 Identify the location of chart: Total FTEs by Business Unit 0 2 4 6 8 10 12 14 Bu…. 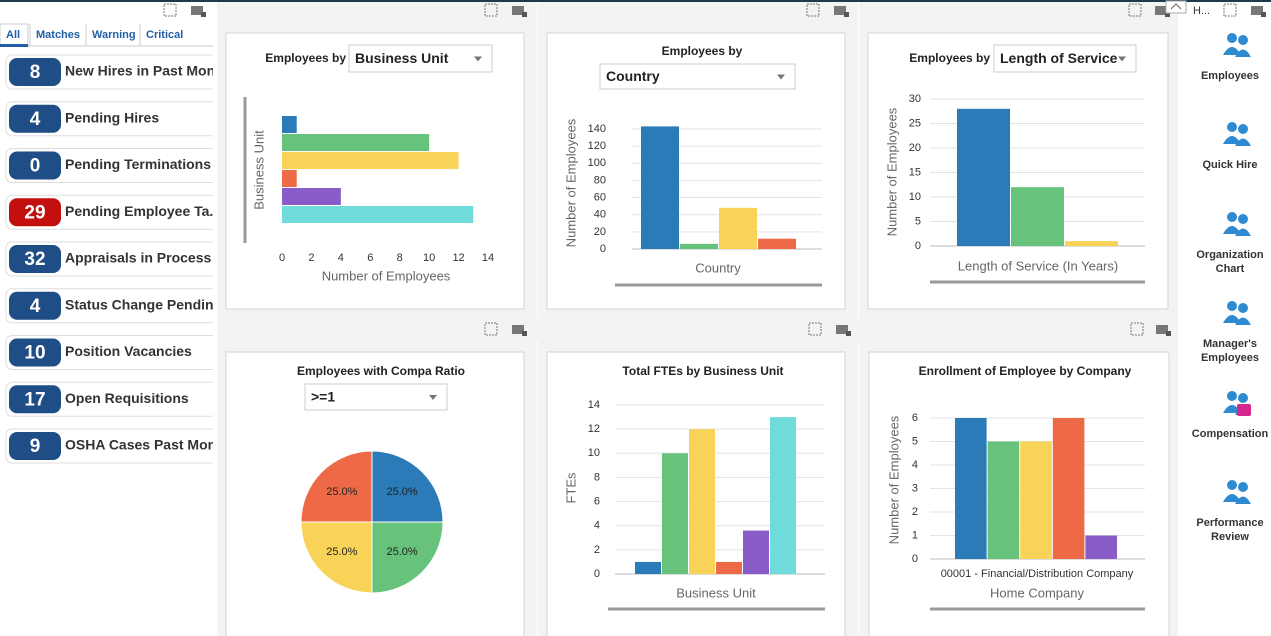
(696, 493).